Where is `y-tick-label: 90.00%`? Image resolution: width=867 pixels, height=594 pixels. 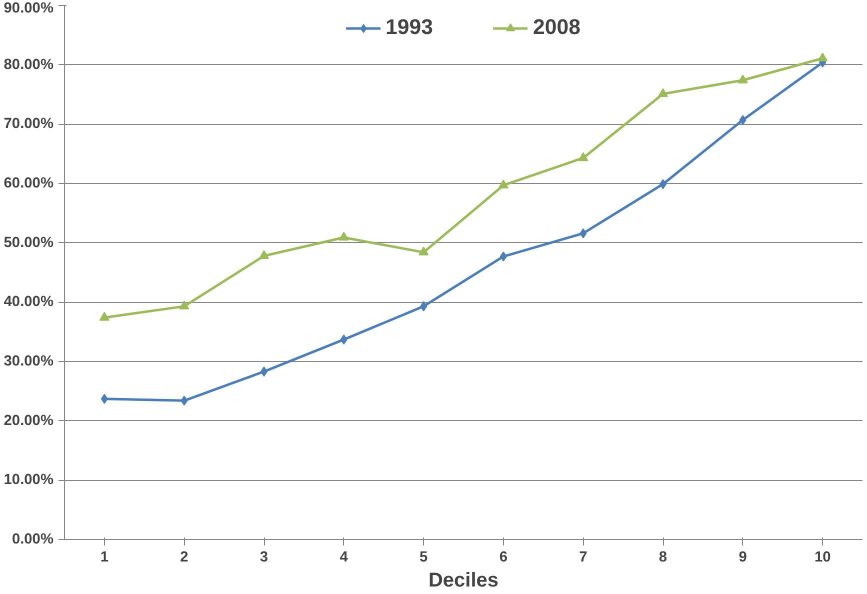 y-tick-label: 90.00% is located at coordinates (29, 8).